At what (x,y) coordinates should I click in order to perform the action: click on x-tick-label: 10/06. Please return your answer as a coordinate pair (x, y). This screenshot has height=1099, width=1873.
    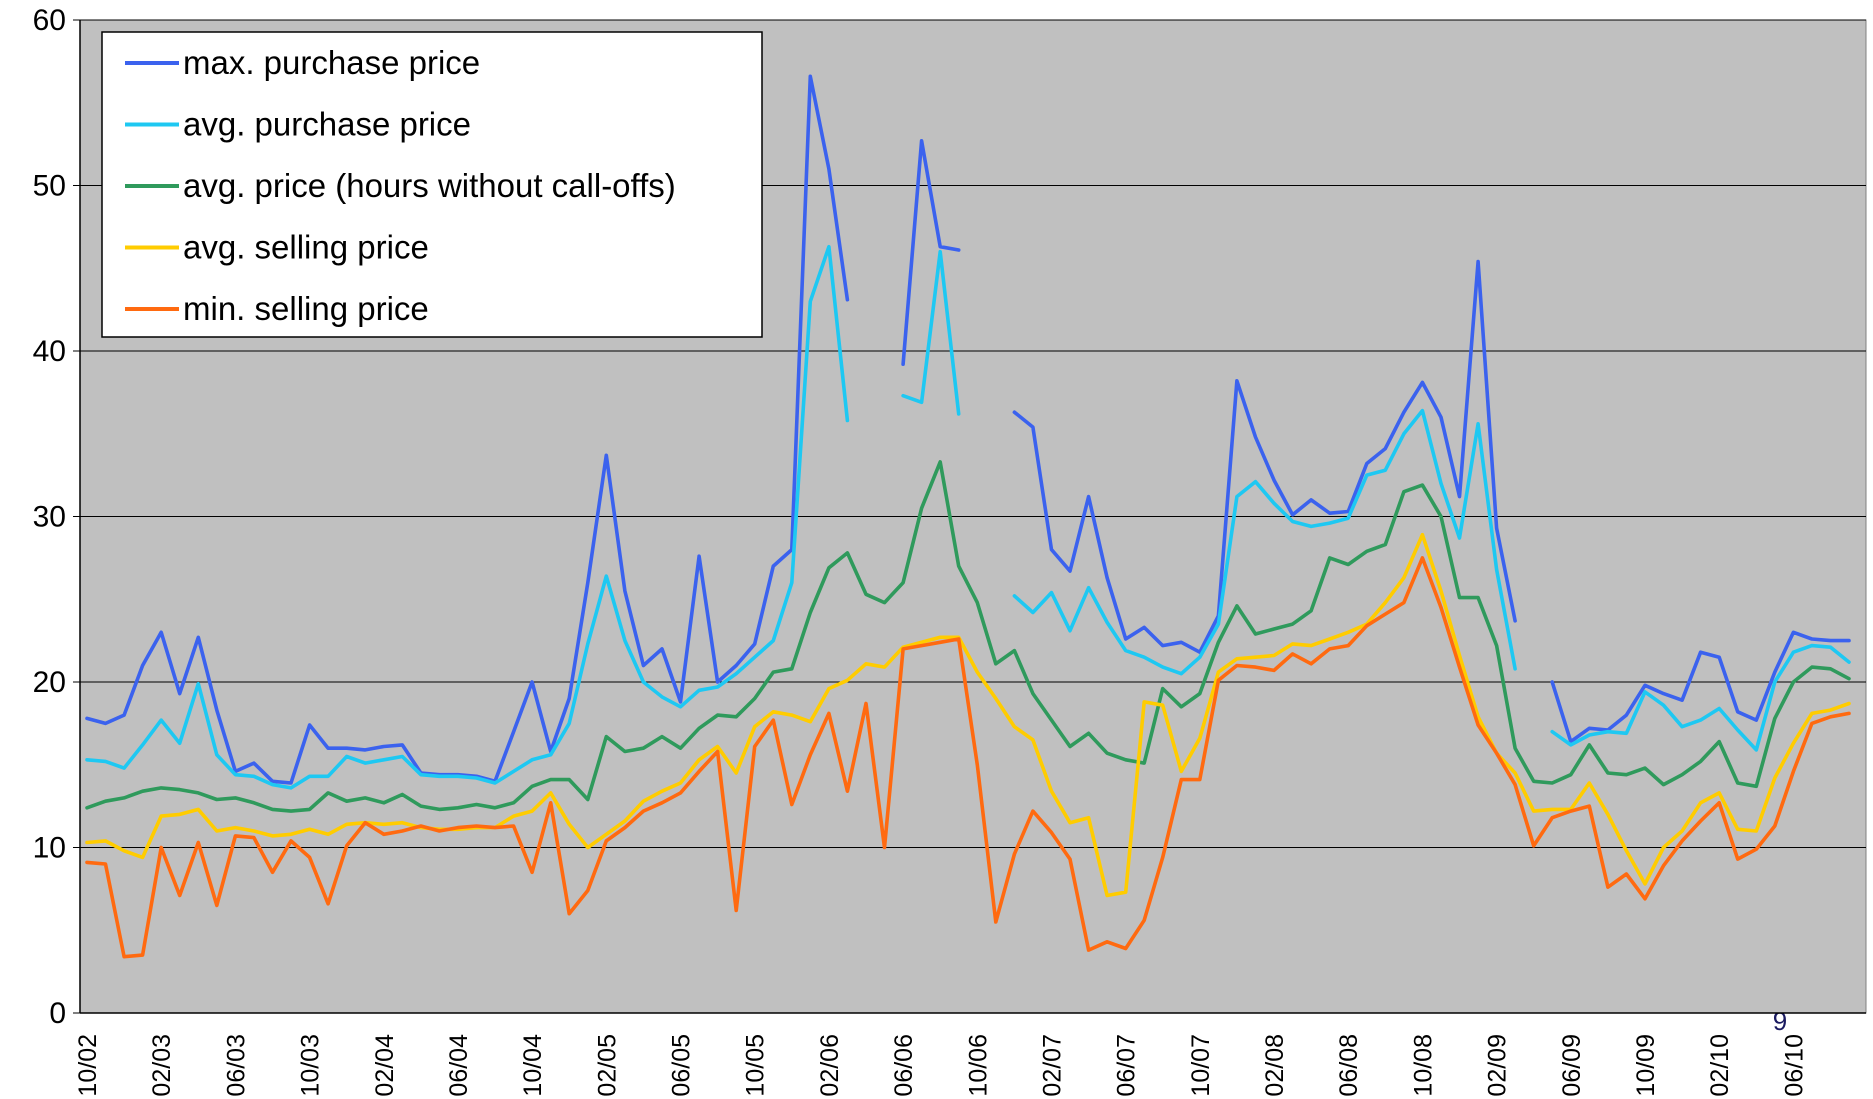
    Looking at the image, I should click on (978, 1065).